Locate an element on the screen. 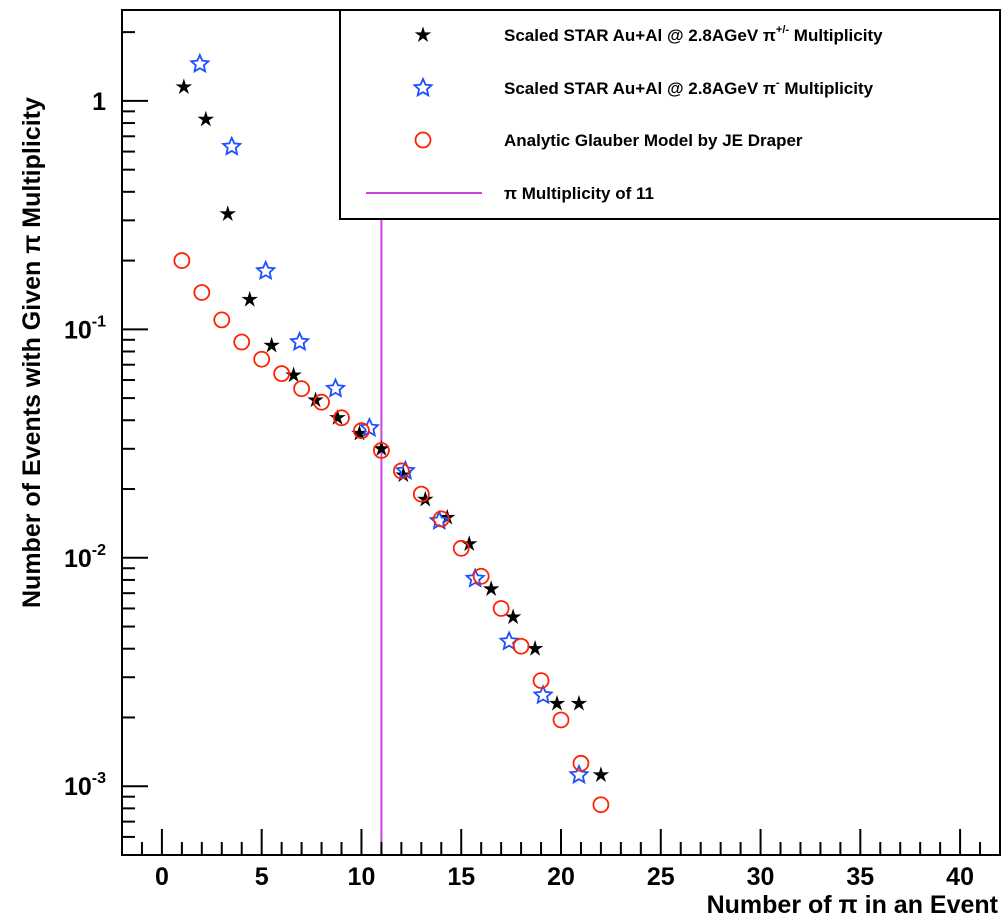 The height and width of the screenshot is (921, 1007). y-tick-label: 10⁻² is located at coordinates (85, 557).